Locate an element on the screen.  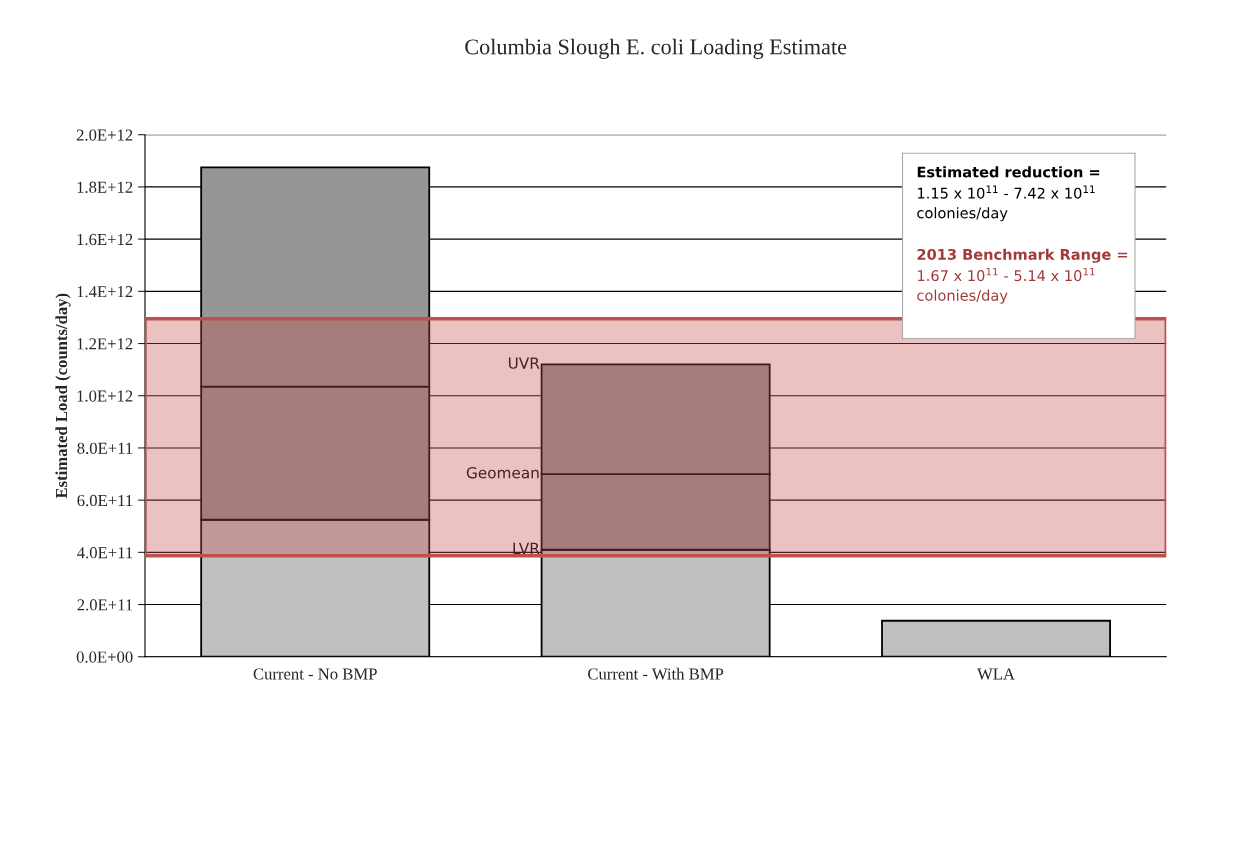
chart-title: Columbia Slough E. coli Loading Estimate is located at coordinates (656, 48).